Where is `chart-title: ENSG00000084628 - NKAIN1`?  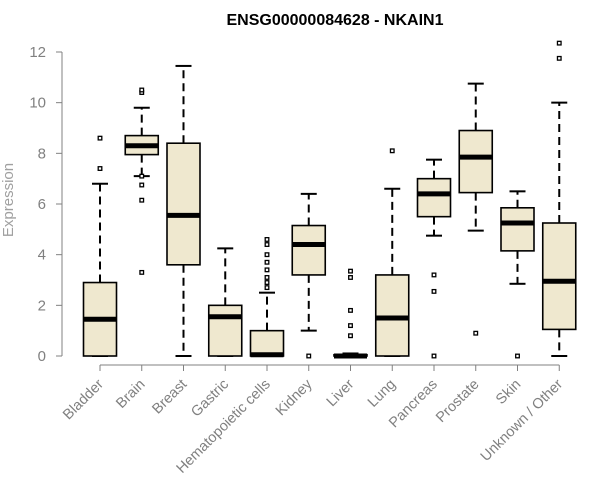
chart-title: ENSG00000084628 - NKAIN1 is located at coordinates (334, 20).